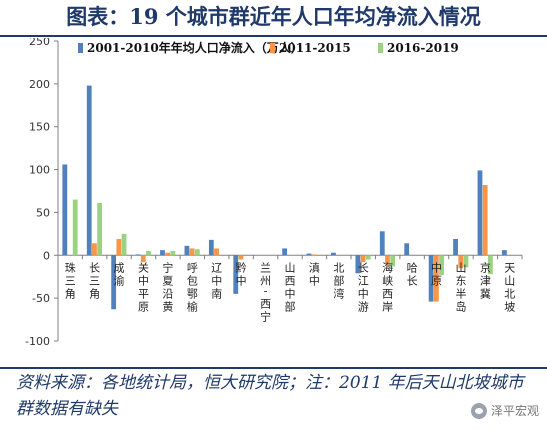 This screenshot has width=547, height=429. What do you see at coordinates (273, 368) in the screenshot?
I see `source-divider` at bounding box center [273, 368].